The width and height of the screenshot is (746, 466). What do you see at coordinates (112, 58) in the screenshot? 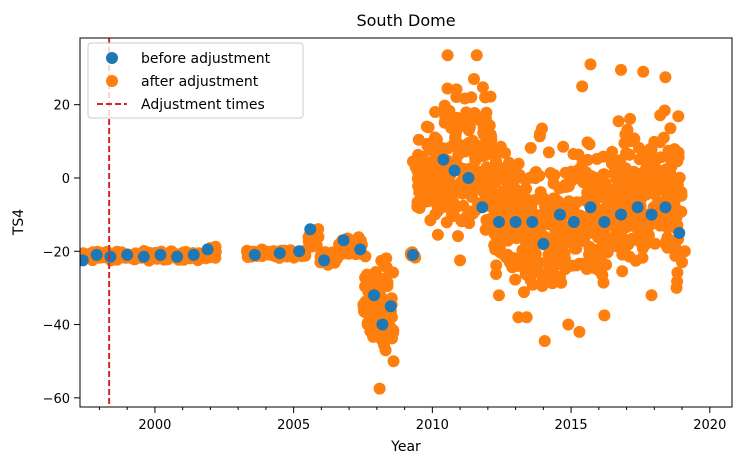
I see `legend-marker-before` at bounding box center [112, 58].